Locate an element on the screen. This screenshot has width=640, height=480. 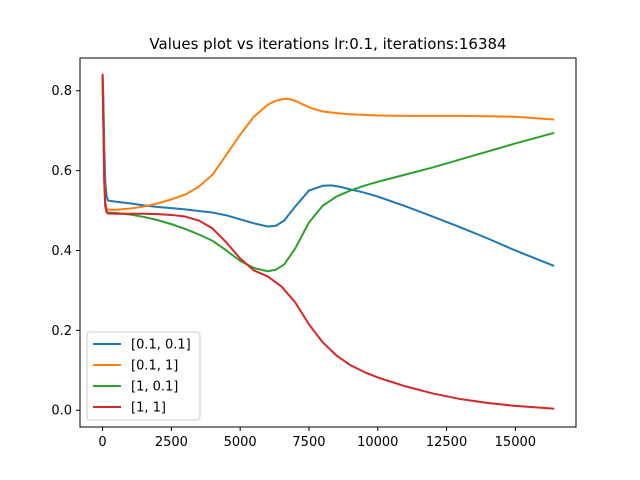
y-tick-label: 0.6 is located at coordinates (61, 171).